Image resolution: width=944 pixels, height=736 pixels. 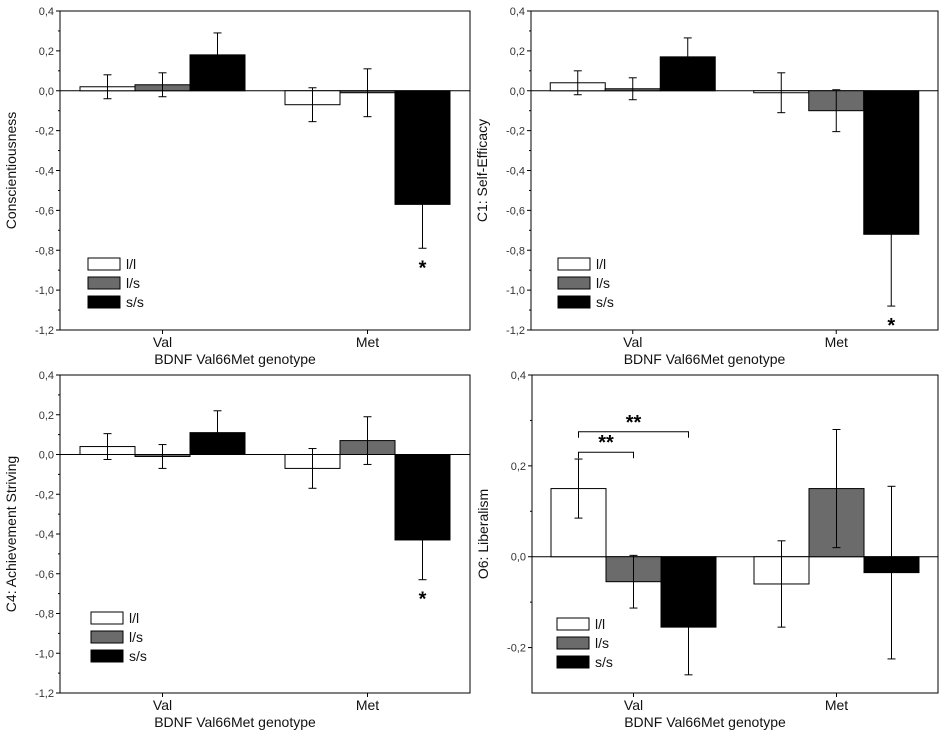 I want to click on y-axis-title: C1: Self-Efficacy, so click(x=482, y=170).